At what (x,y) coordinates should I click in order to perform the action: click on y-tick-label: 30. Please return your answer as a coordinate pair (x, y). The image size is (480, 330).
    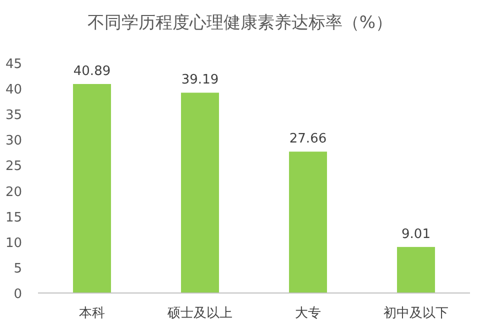
    Looking at the image, I should click on (13, 141).